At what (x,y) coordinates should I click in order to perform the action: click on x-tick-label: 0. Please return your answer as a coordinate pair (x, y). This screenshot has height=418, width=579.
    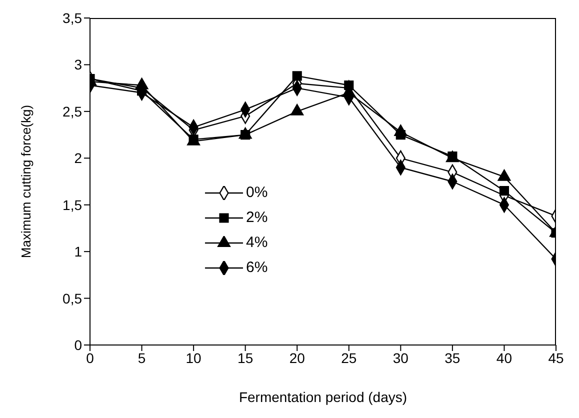
    Looking at the image, I should click on (90, 358).